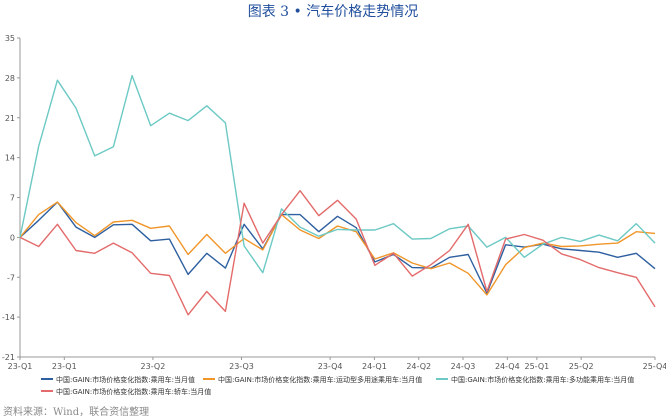 The height and width of the screenshot is (418, 666). Describe the element at coordinates (12, 237) in the screenshot. I see `y-tick-label: 0` at that location.